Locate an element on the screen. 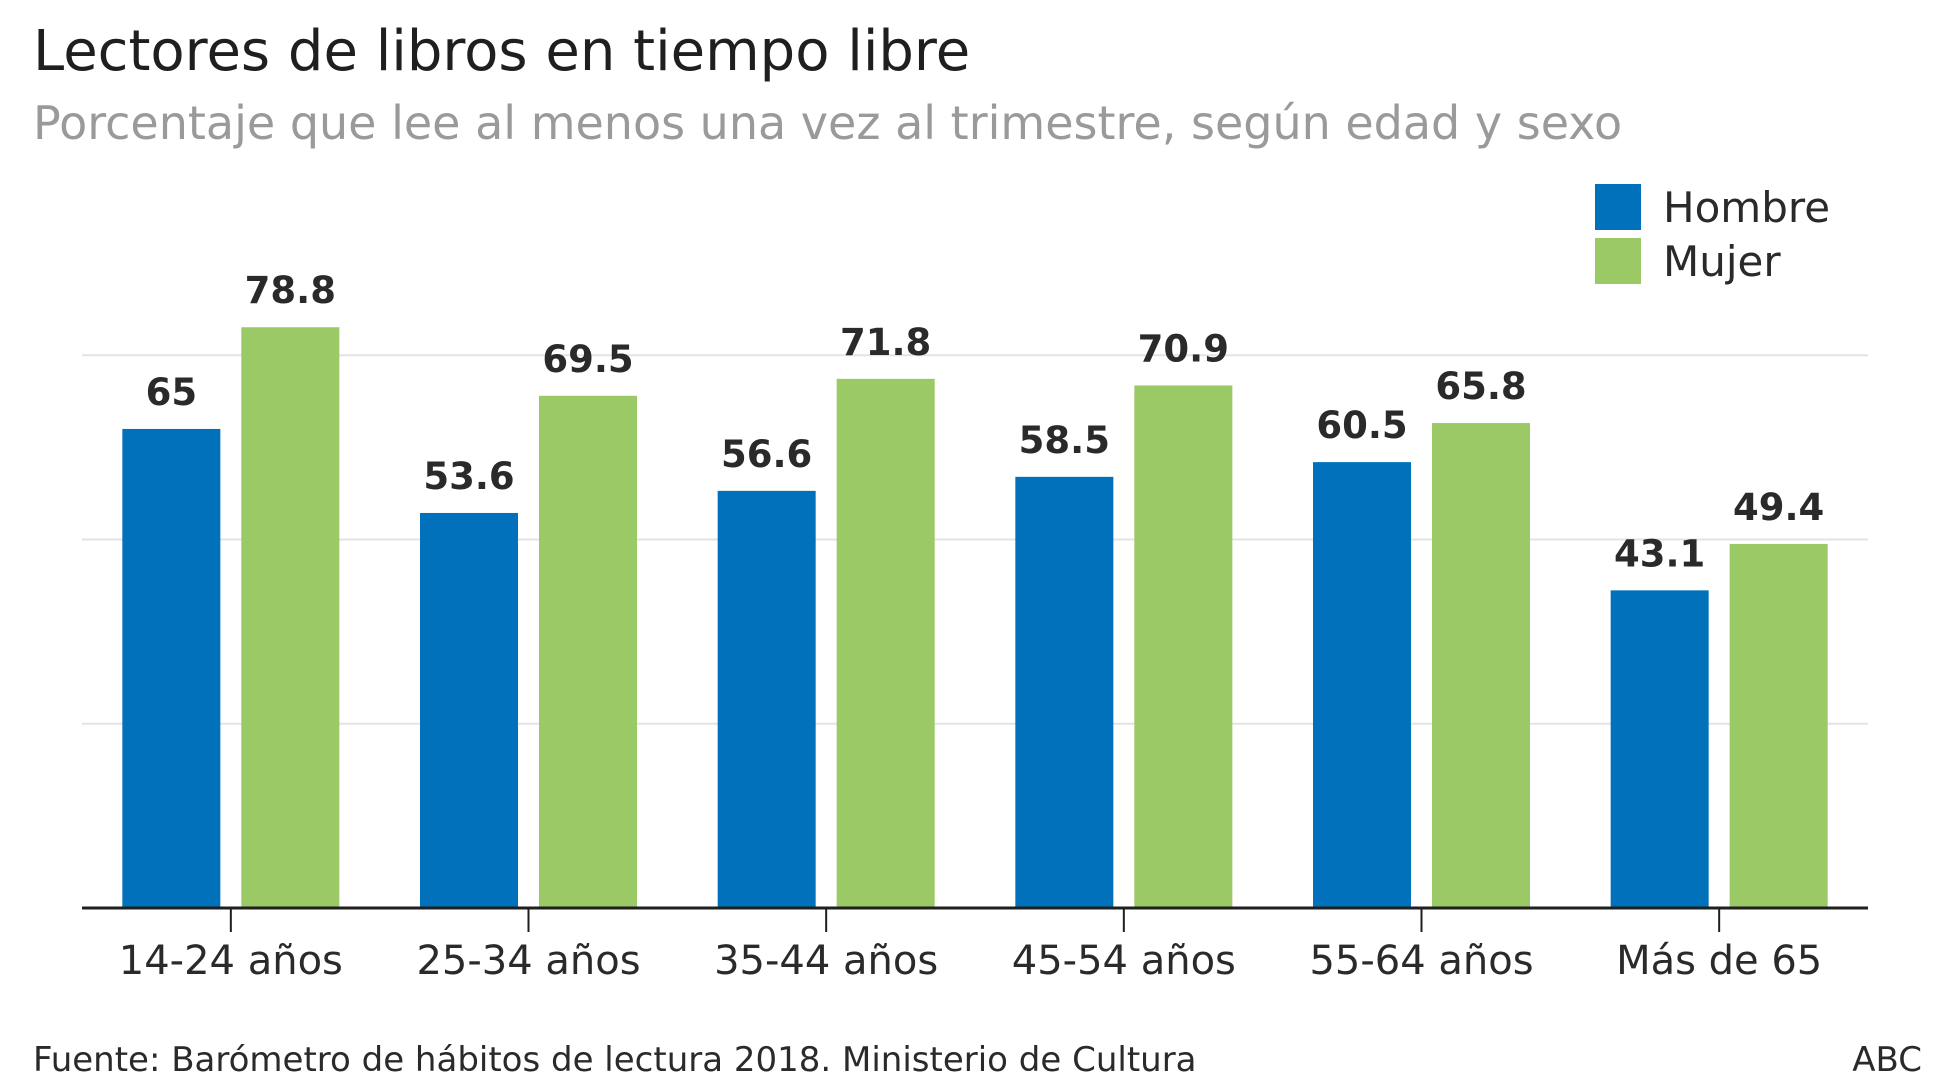 The height and width of the screenshot is (1090, 1937). legend: Hombre Mujer is located at coordinates (1712, 234).